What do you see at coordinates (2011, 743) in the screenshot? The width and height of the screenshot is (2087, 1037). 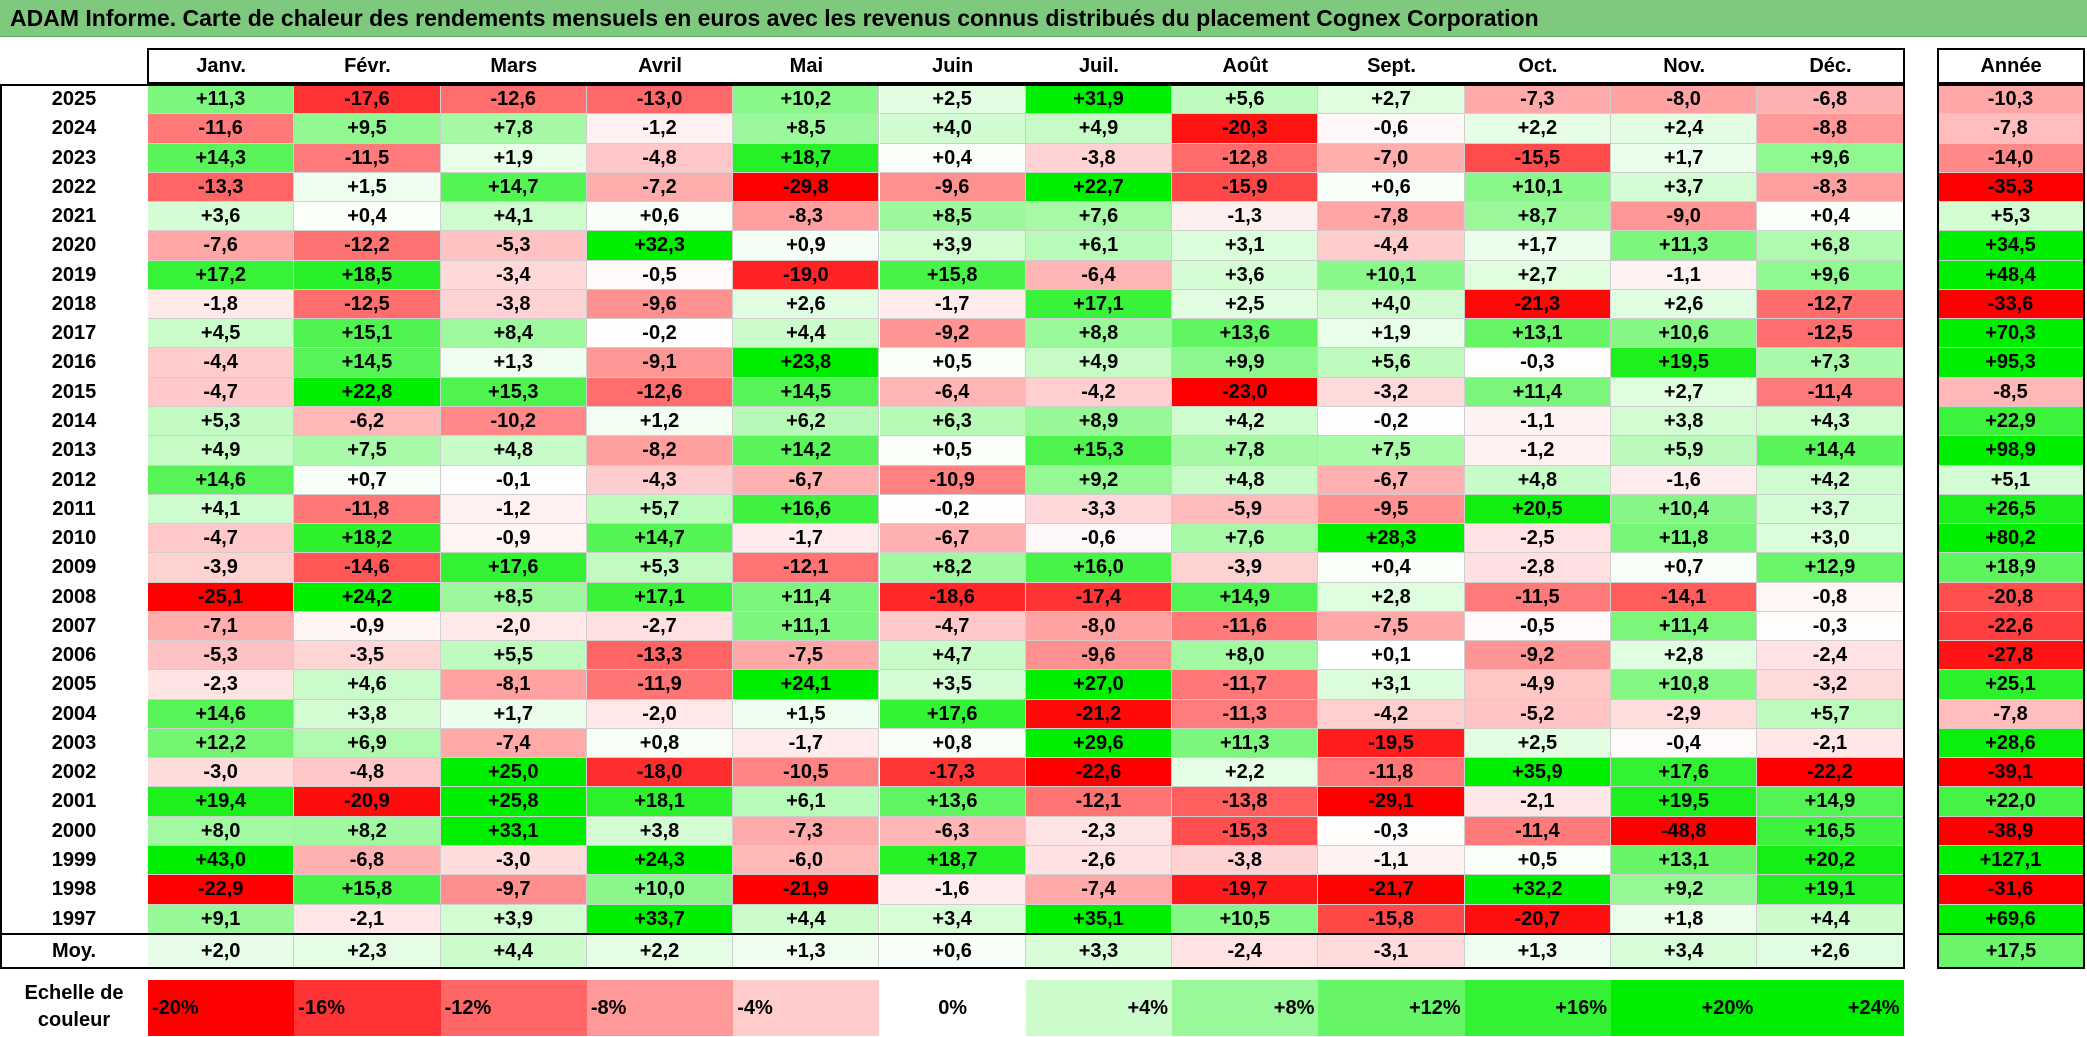 I see `annual-cell: +28,6` at bounding box center [2011, 743].